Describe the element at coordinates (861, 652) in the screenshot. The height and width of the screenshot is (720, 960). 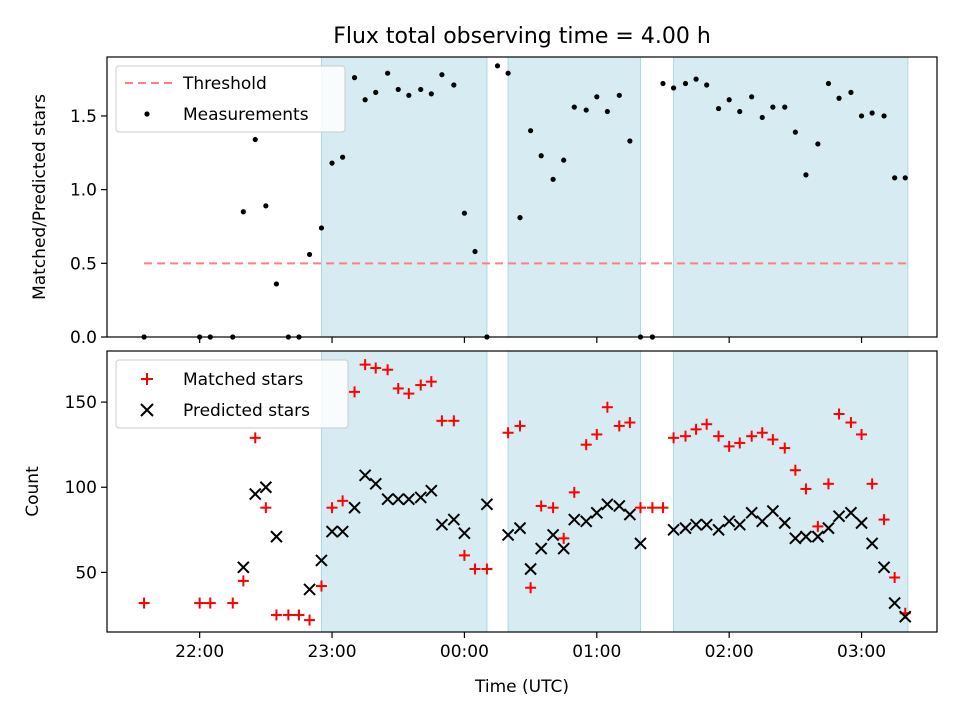
I see `x-tick-label: 03:00` at that location.